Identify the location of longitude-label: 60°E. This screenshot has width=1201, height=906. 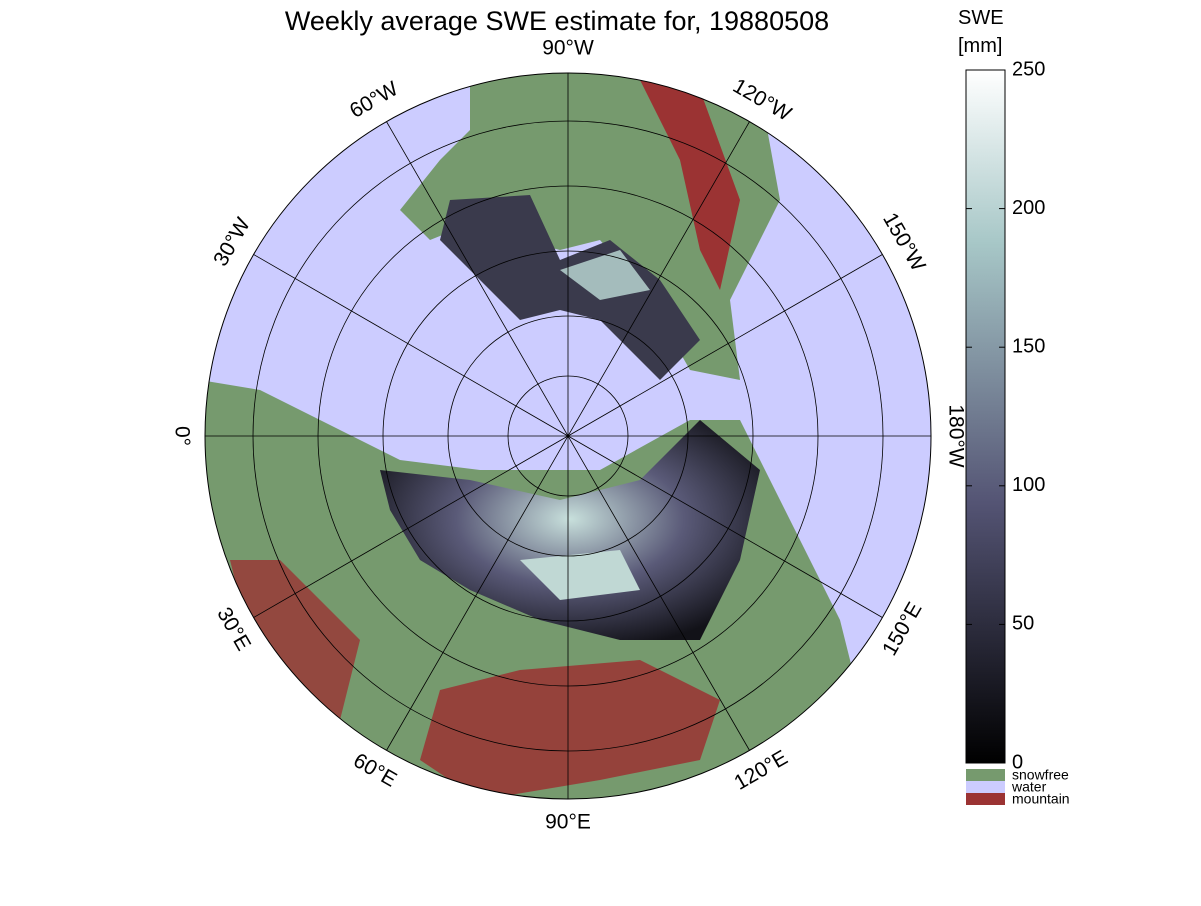
(374, 770).